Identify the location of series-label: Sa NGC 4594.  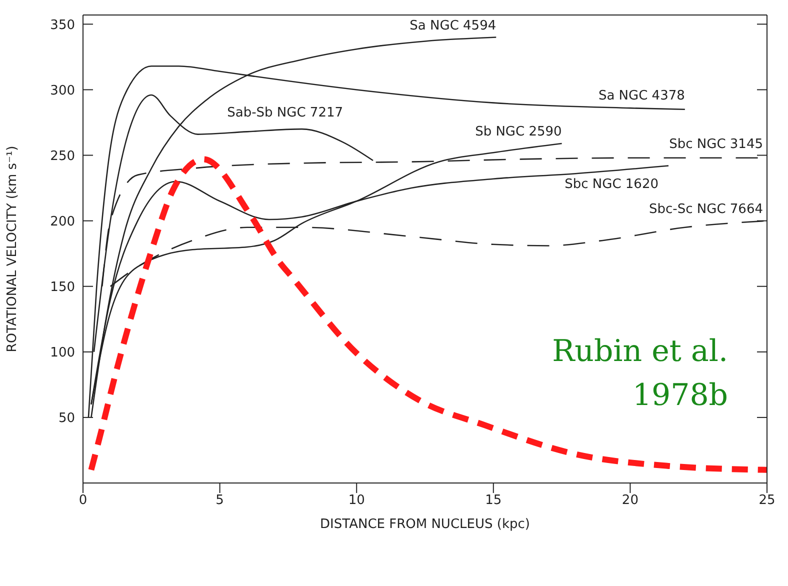
(453, 26).